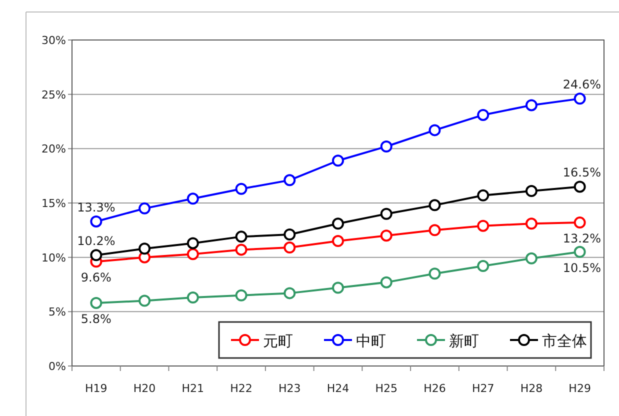 This screenshot has width=619, height=416. Describe the element at coordinates (435, 388) in the screenshot. I see `x-tick-label: H26` at that location.